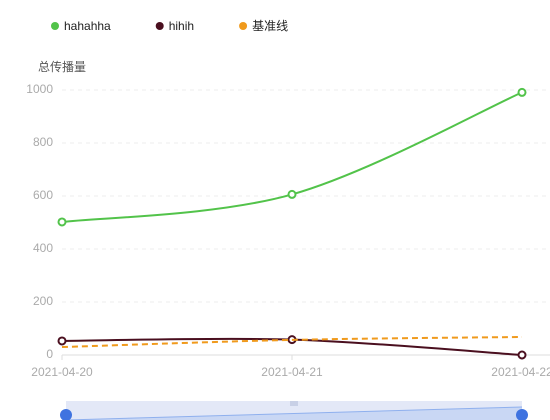 The height and width of the screenshot is (420, 550). Describe the element at coordinates (292, 342) in the screenshot. I see `series-line` at that location.